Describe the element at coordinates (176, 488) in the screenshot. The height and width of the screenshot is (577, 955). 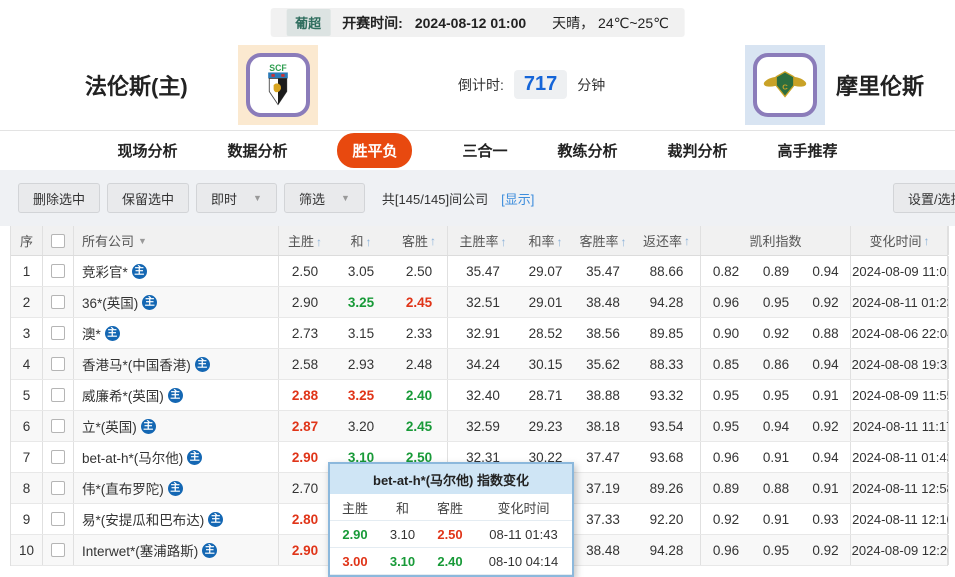
I see `company-cell: 伟*(直布罗陀) 主` at that location.